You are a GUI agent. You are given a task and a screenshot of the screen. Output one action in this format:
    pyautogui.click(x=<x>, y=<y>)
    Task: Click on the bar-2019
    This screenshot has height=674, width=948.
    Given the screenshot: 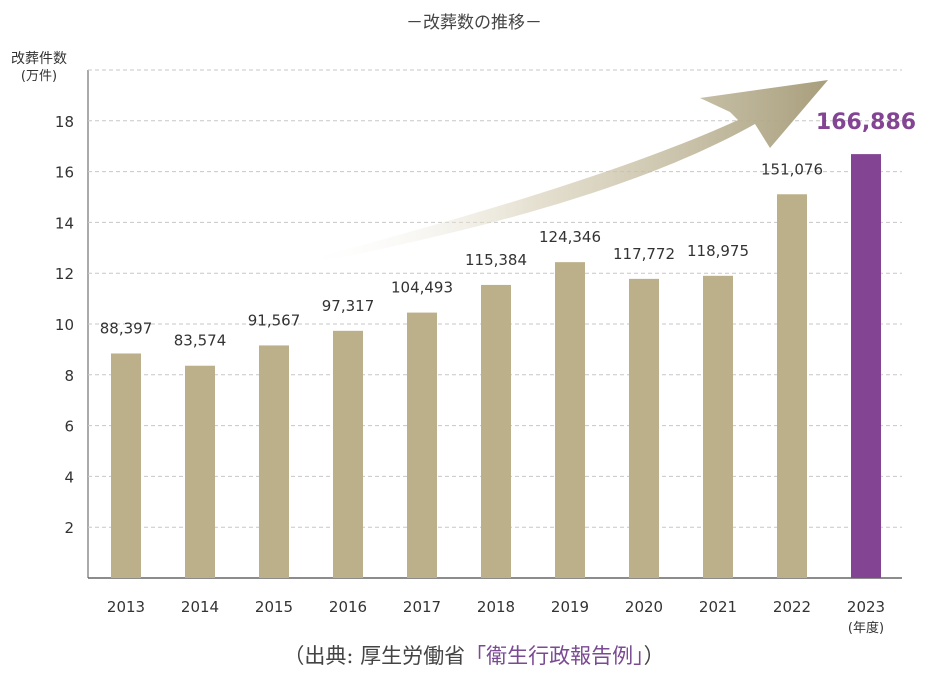 What is the action you would take?
    pyautogui.click(x=570, y=420)
    